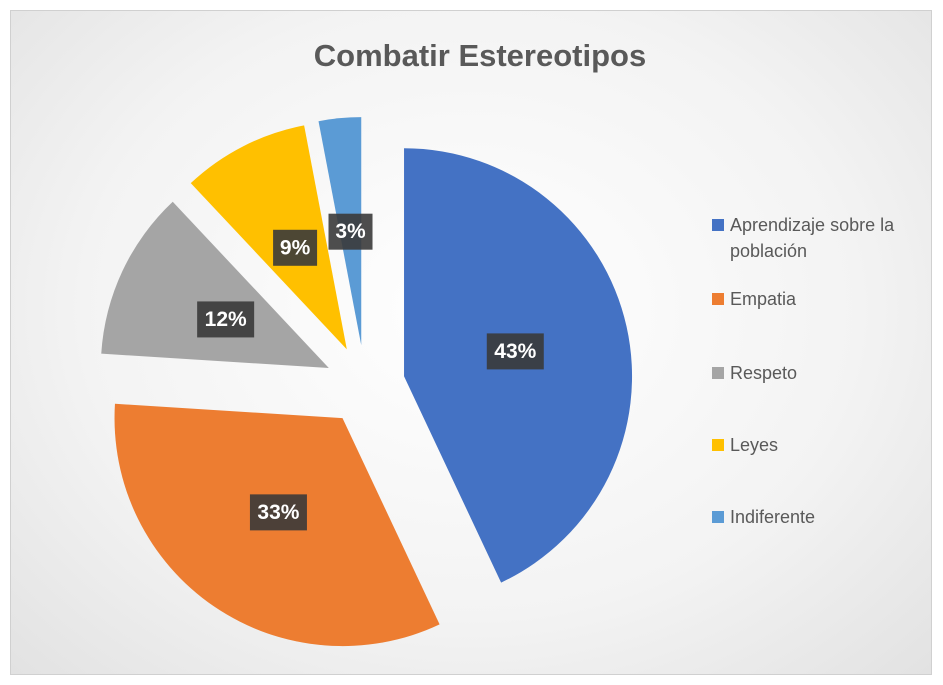 The width and height of the screenshot is (943, 685). I want to click on legend-item: Aprendizaje sobre la población, so click(822, 238).